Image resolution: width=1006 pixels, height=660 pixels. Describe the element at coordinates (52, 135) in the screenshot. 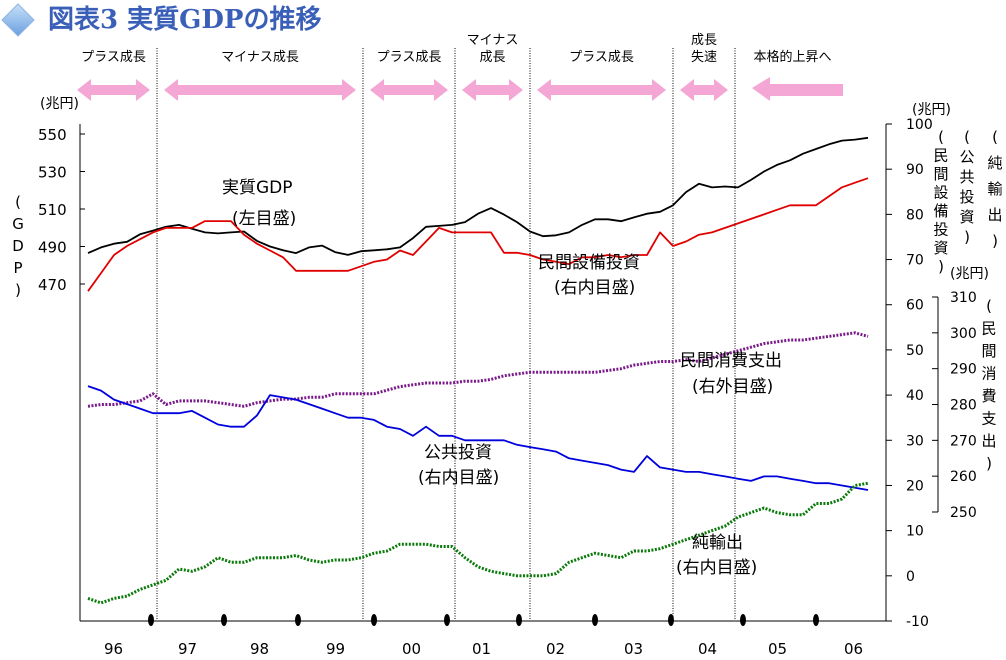

I see `left-tick-label: 550` at that location.